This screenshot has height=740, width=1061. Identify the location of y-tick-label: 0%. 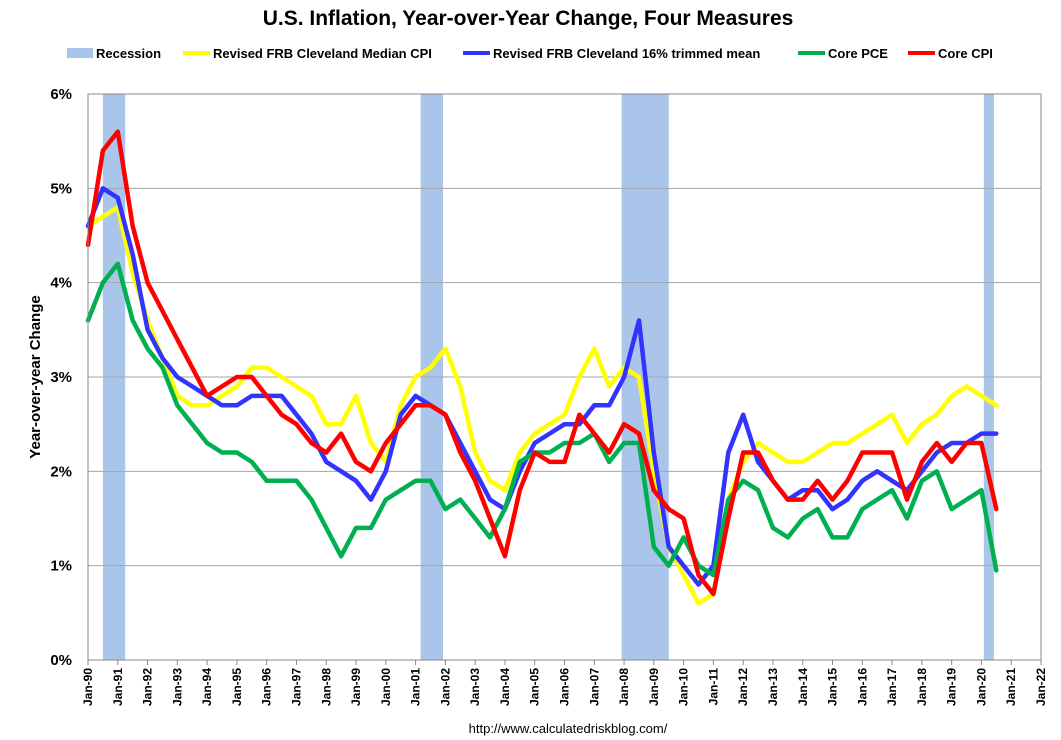
(61, 660).